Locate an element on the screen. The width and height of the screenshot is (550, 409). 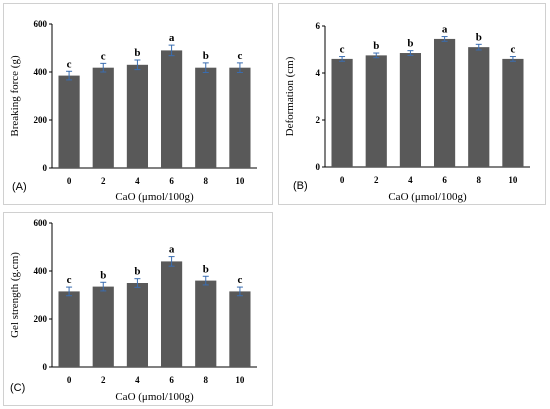
y-tick-label: 2 is located at coordinates (318, 120).